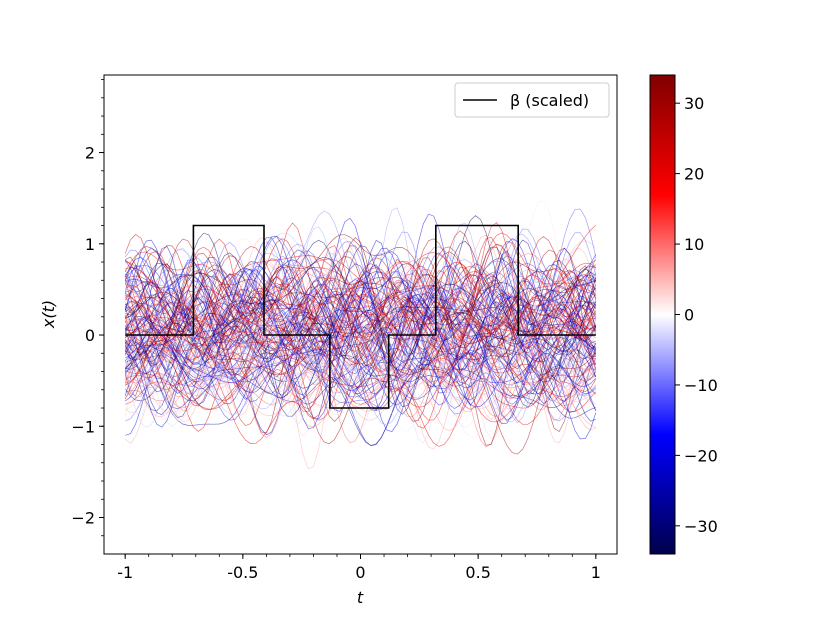  What do you see at coordinates (689, 315) in the screenshot?
I see `colorbar-tick-label: 0` at bounding box center [689, 315].